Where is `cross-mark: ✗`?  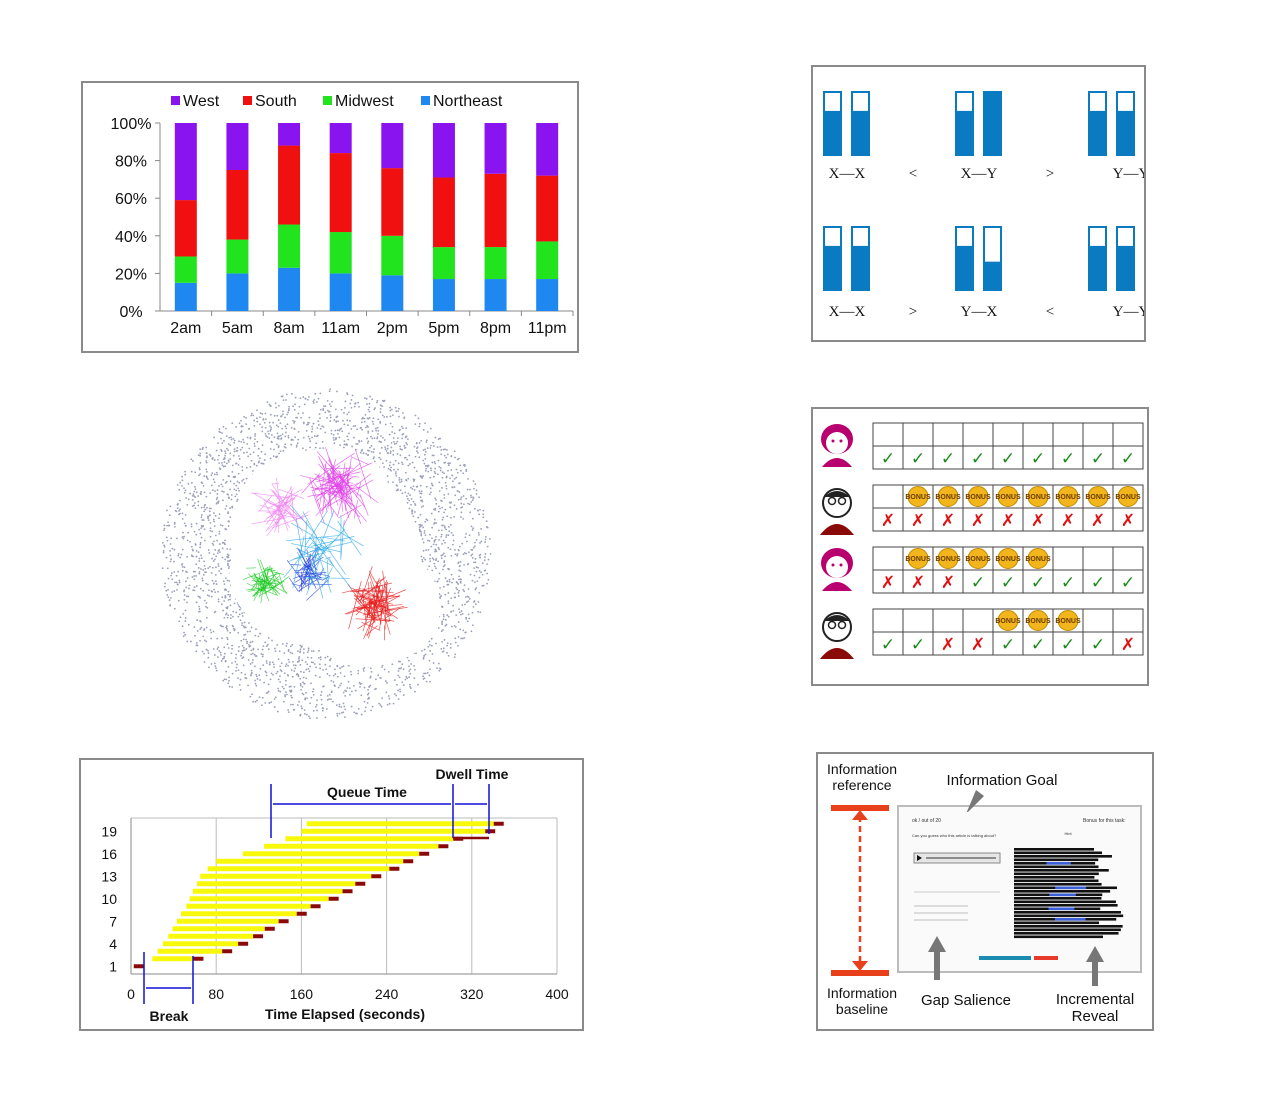 cross-mark: ✗ is located at coordinates (1128, 644).